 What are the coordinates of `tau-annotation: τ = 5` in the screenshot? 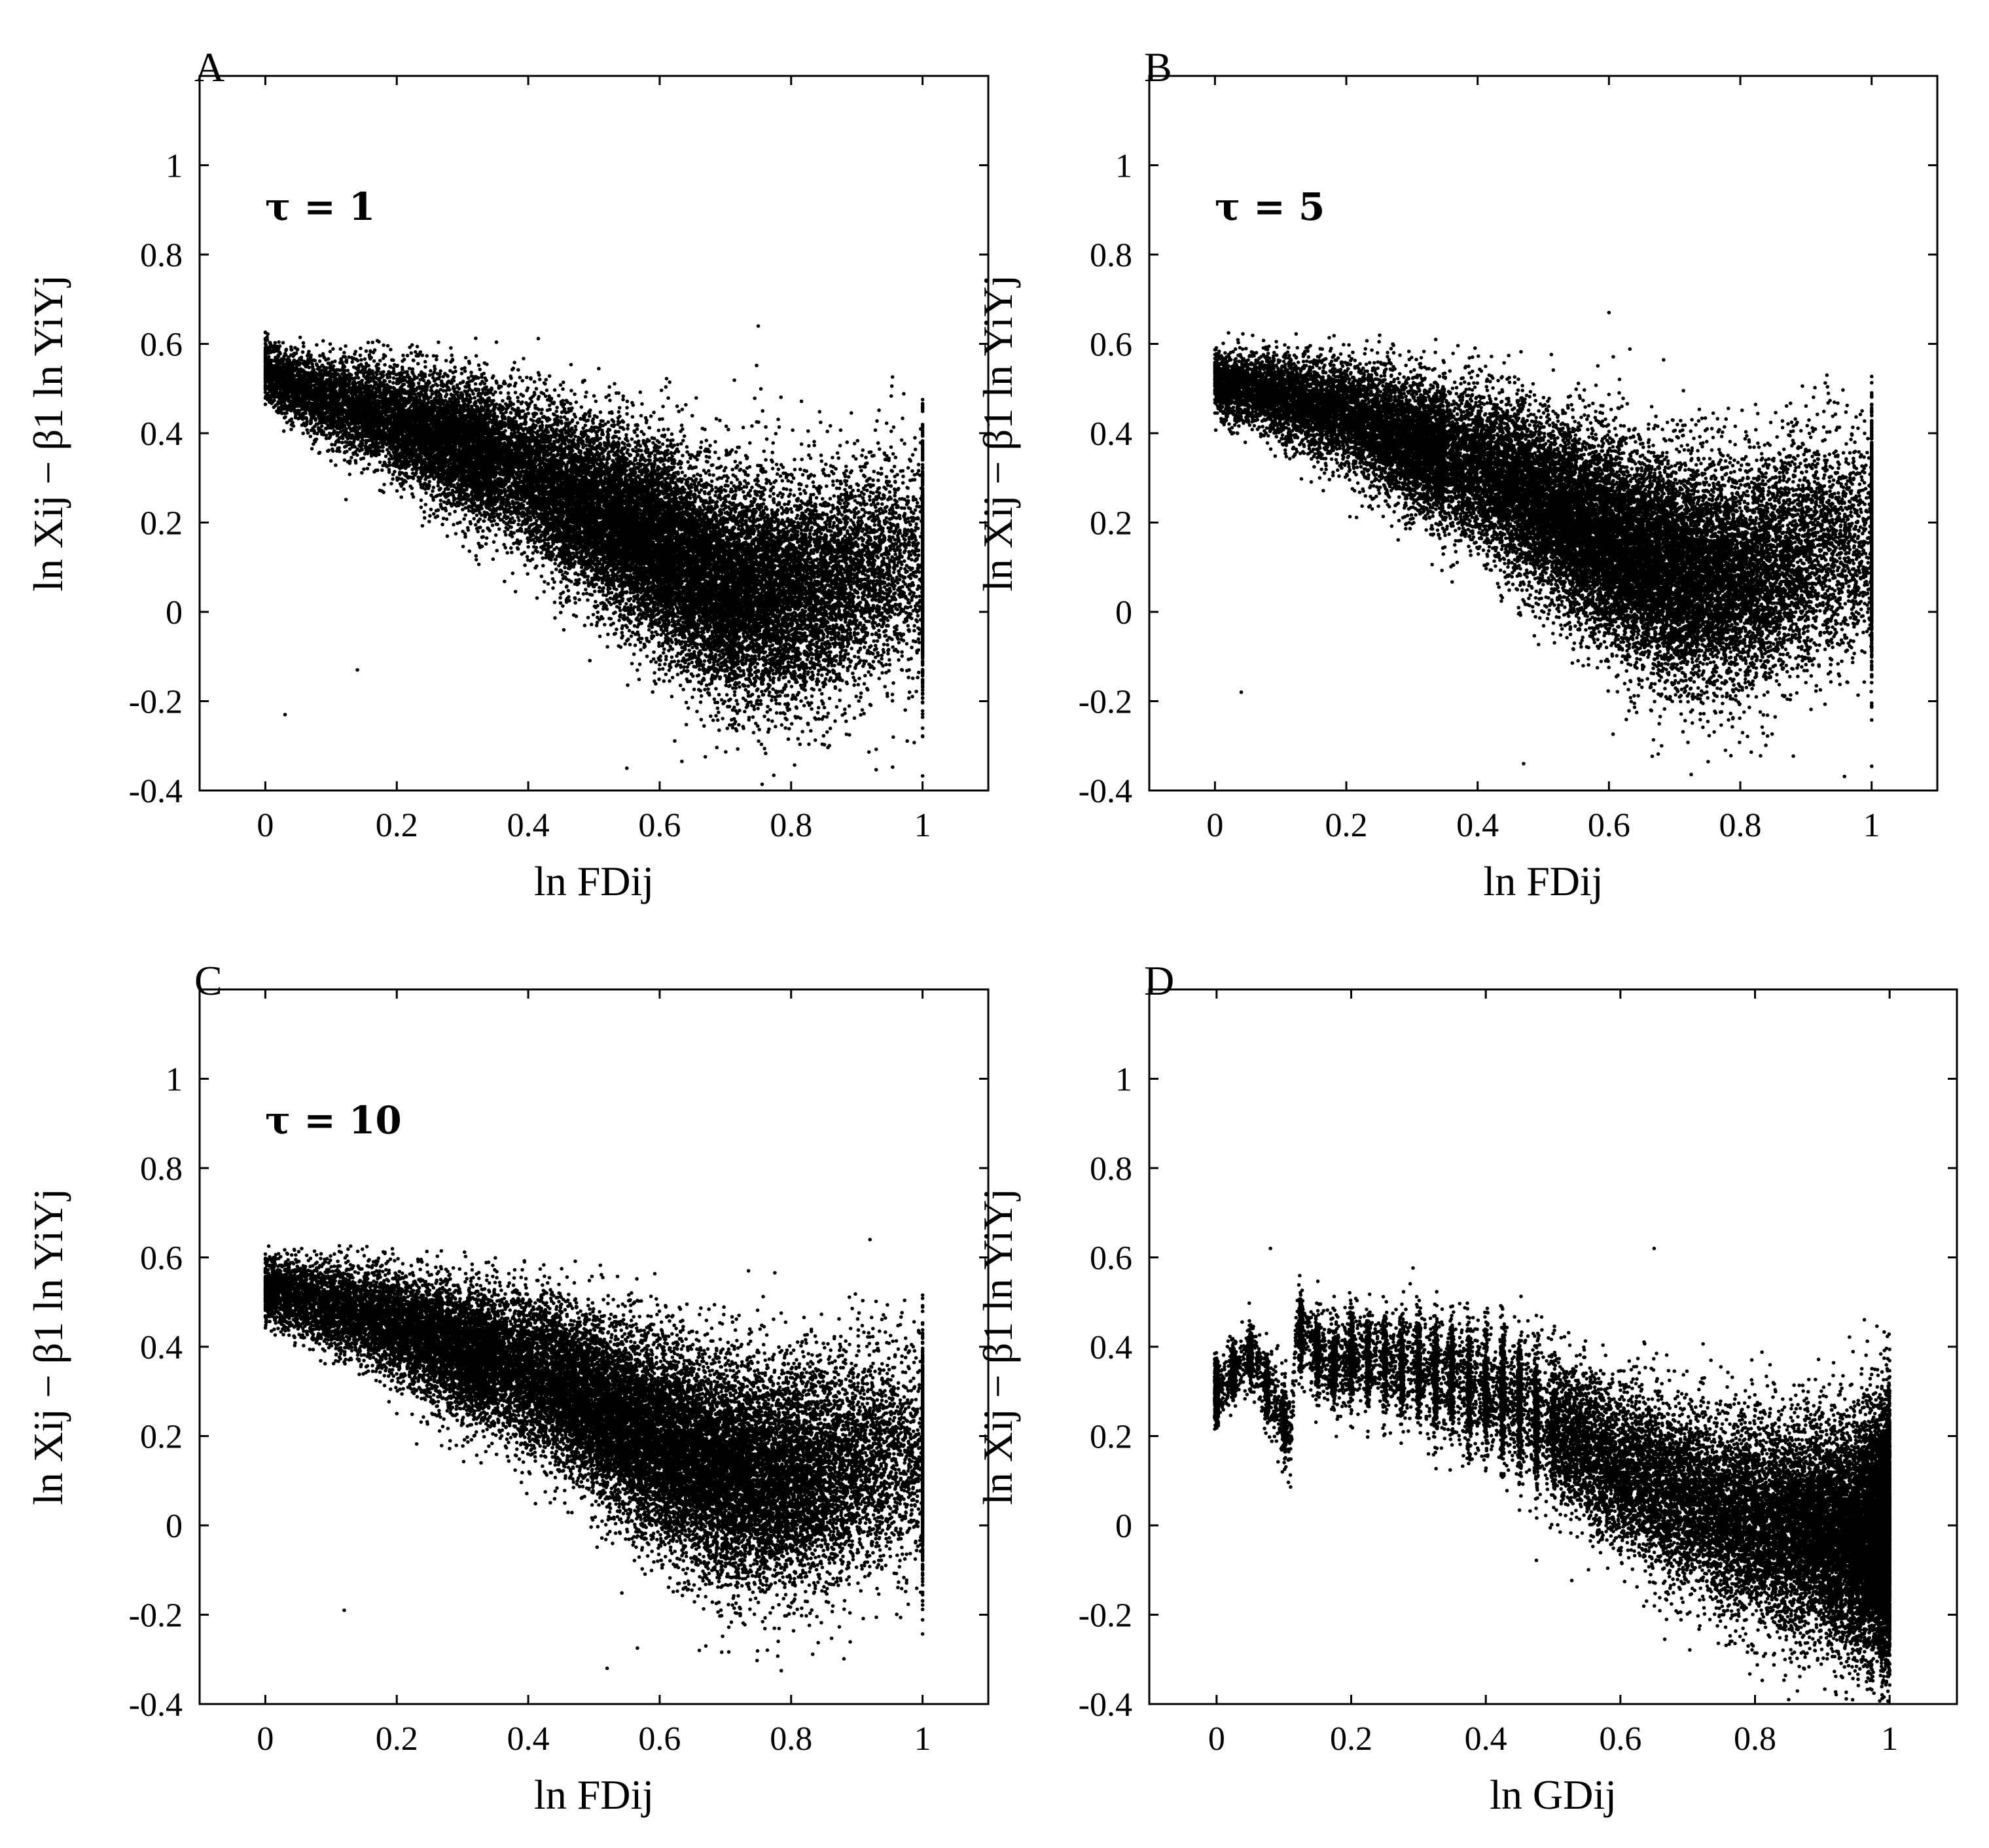 It's located at (1270, 207).